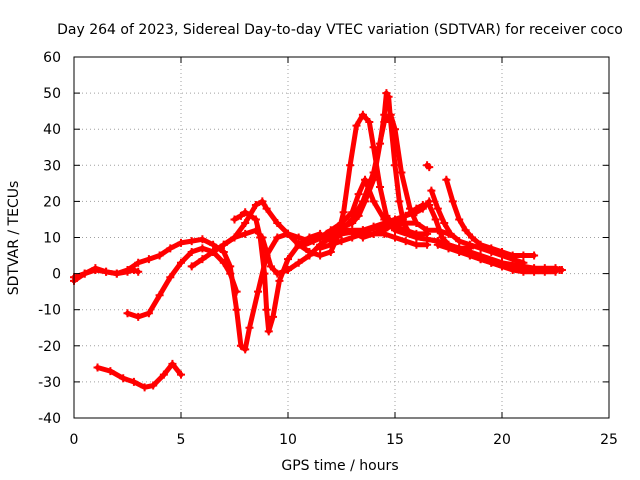  Describe the element at coordinates (339, 466) in the screenshot. I see `x-axis-label: GPS time / hours` at that location.